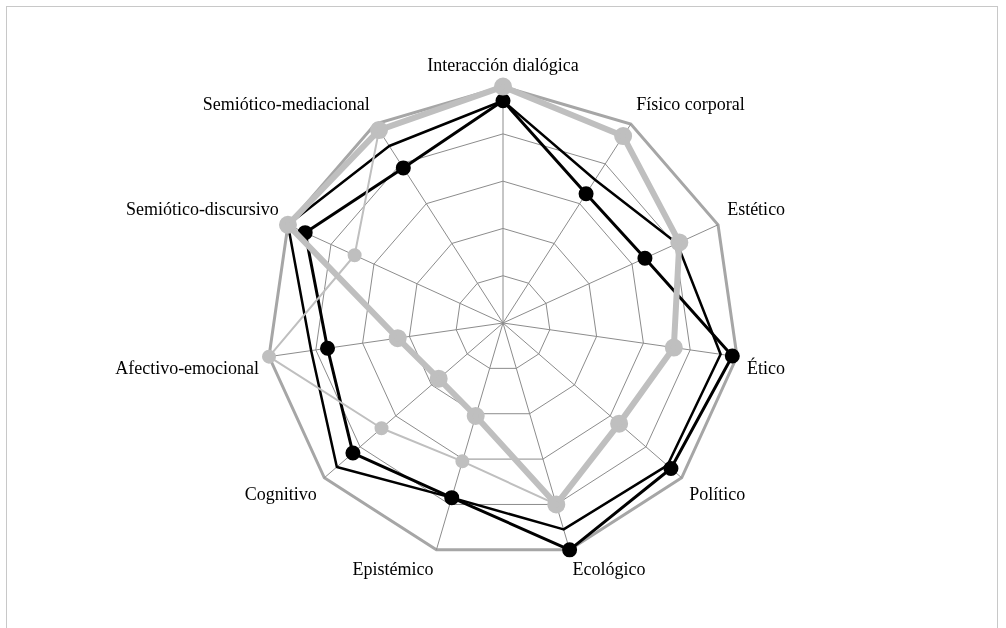 The image size is (1006, 628). I want to click on spoke-label: Estético, so click(756, 208).